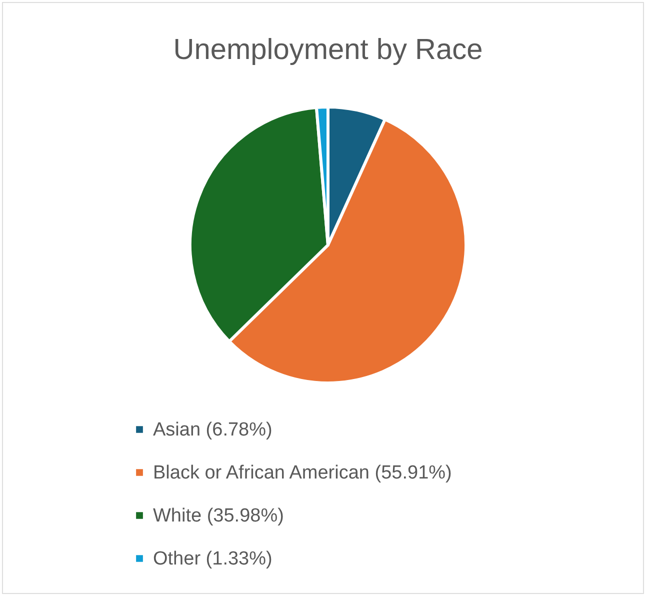 This screenshot has height=595, width=645. I want to click on legend-label: Asian (6.78%), so click(212, 430).